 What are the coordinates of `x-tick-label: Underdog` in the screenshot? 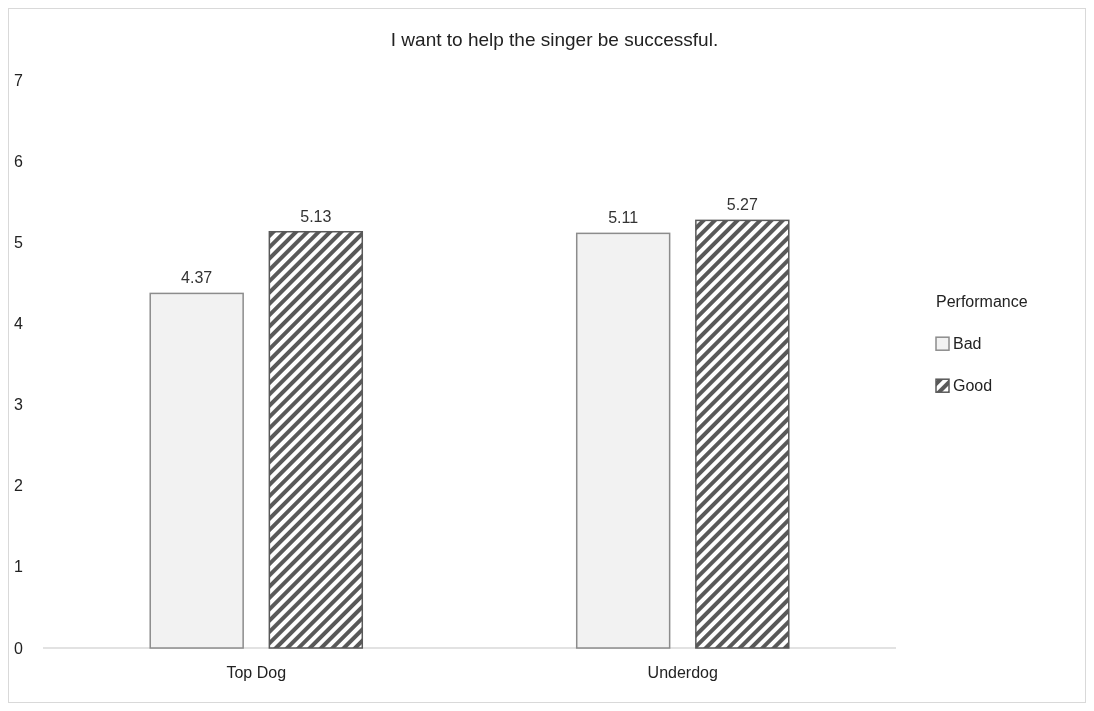 It's located at (682, 672).